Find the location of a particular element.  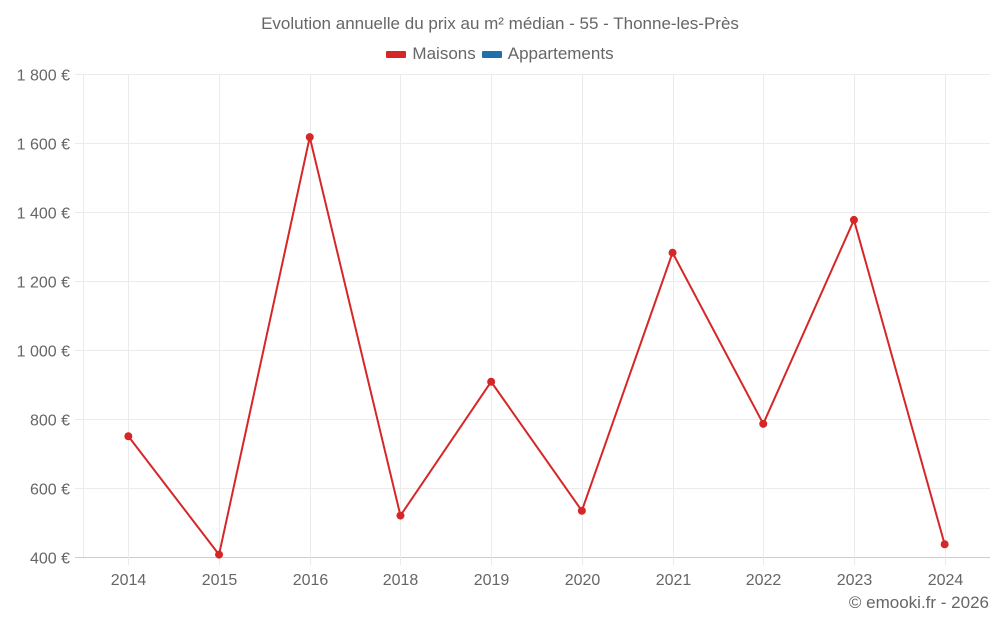

x-tick-label: 2022 is located at coordinates (764, 580).